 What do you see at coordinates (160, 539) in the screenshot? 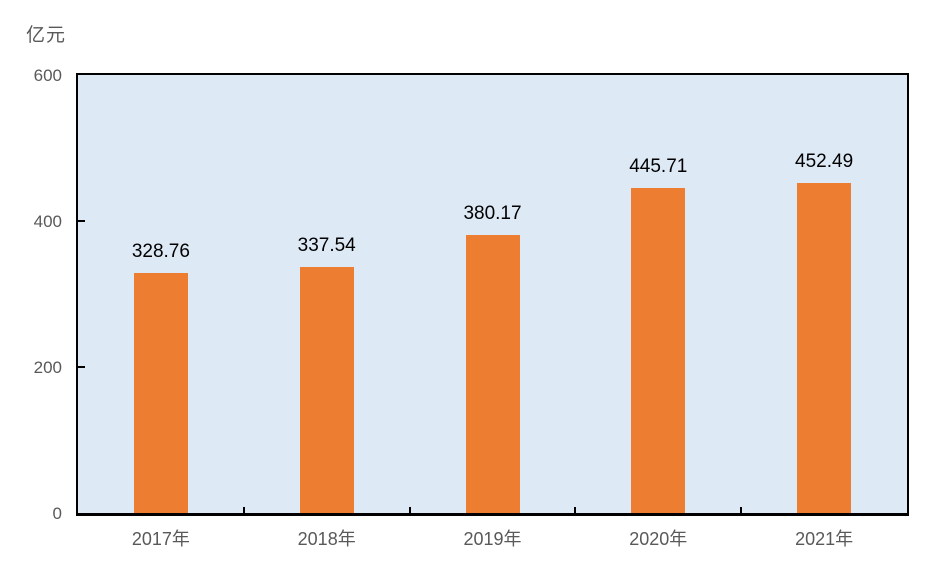
I see `x-axis-category-label: 2017年` at bounding box center [160, 539].